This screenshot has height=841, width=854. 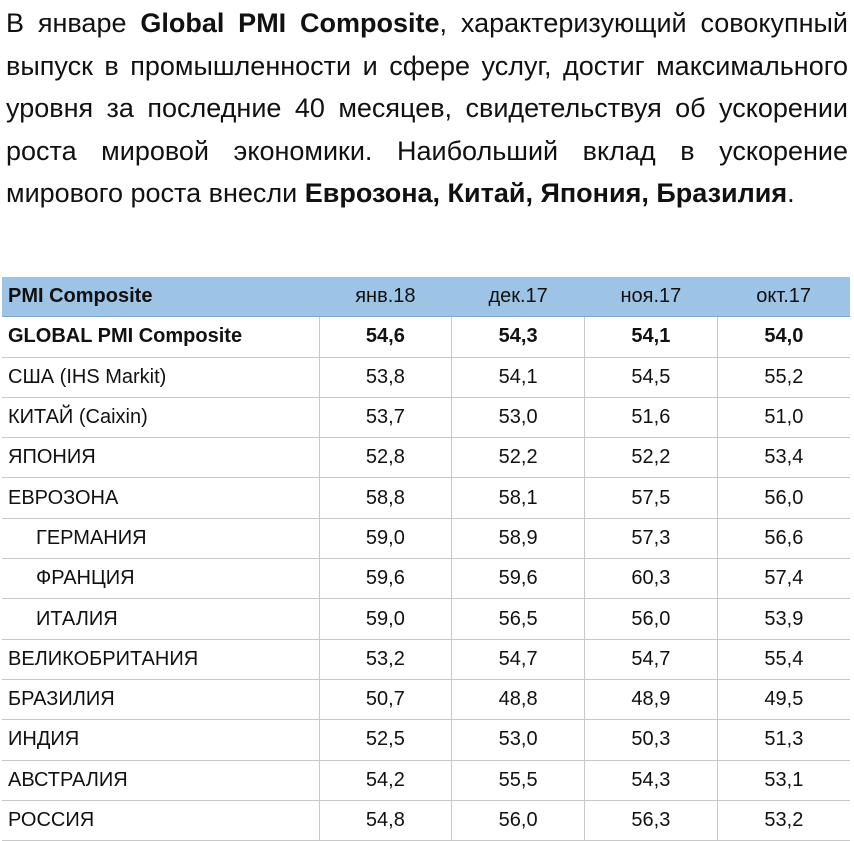 What do you see at coordinates (386, 700) in the screenshot?
I see `row-value: 50,7` at bounding box center [386, 700].